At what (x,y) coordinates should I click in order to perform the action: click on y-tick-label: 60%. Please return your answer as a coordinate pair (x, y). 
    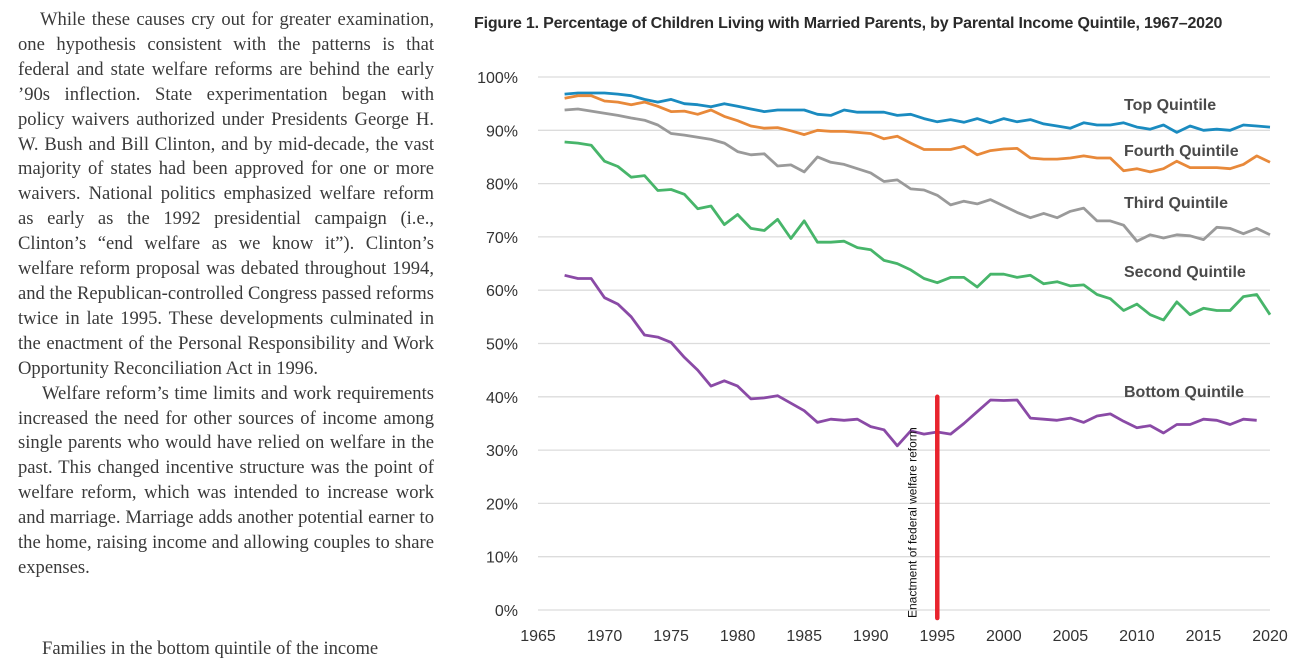
    Looking at the image, I should click on (502, 291).